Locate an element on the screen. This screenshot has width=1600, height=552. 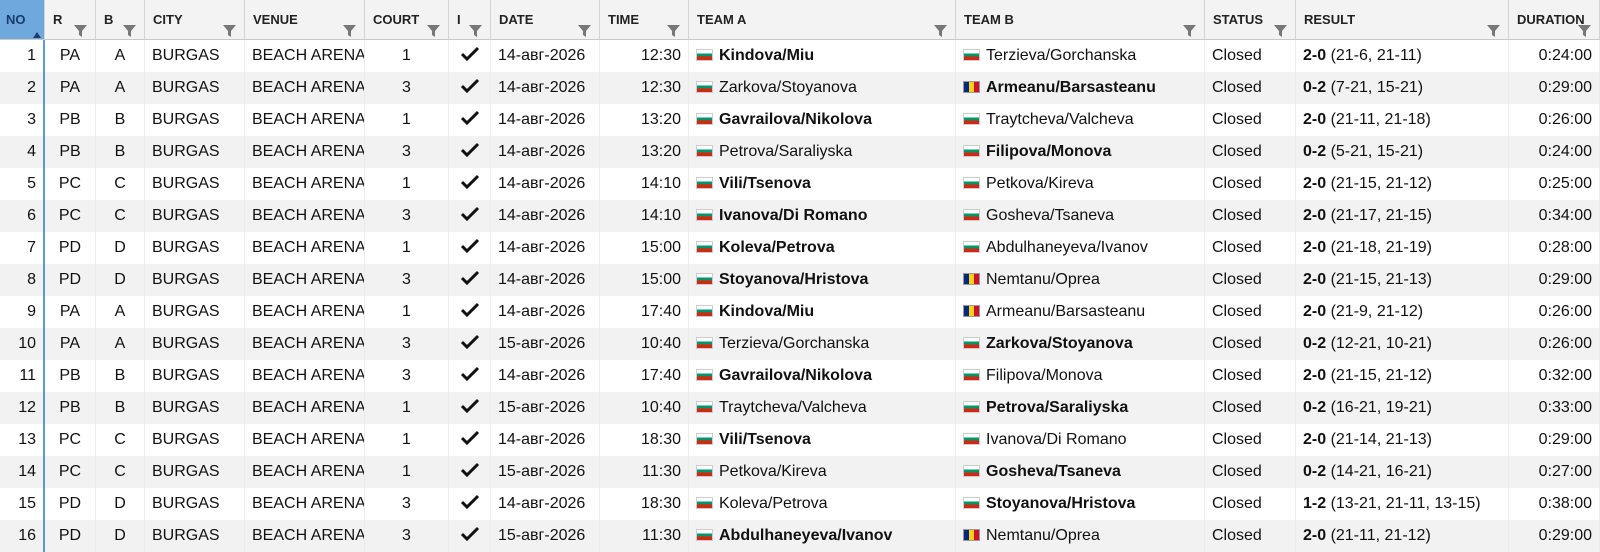
column-header: R is located at coordinates (70, 20).